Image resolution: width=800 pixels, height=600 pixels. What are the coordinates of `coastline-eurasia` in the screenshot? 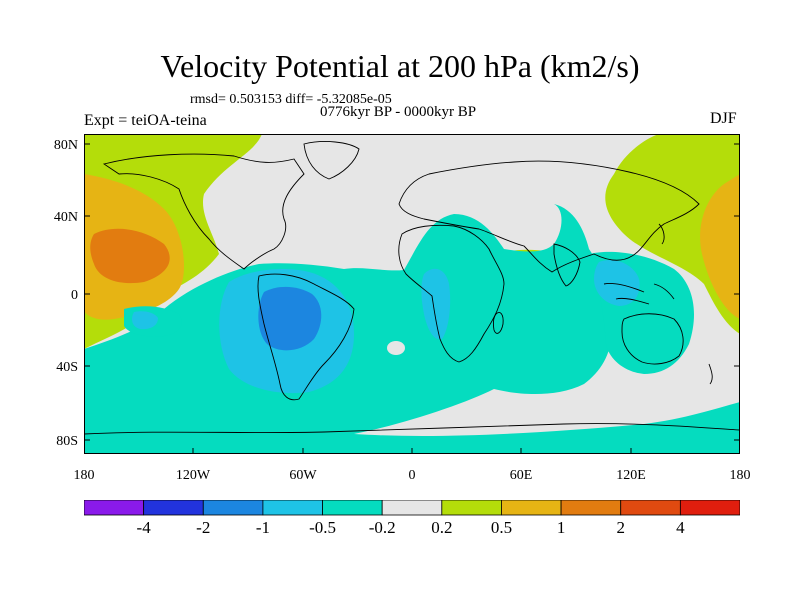 It's located at (549, 216).